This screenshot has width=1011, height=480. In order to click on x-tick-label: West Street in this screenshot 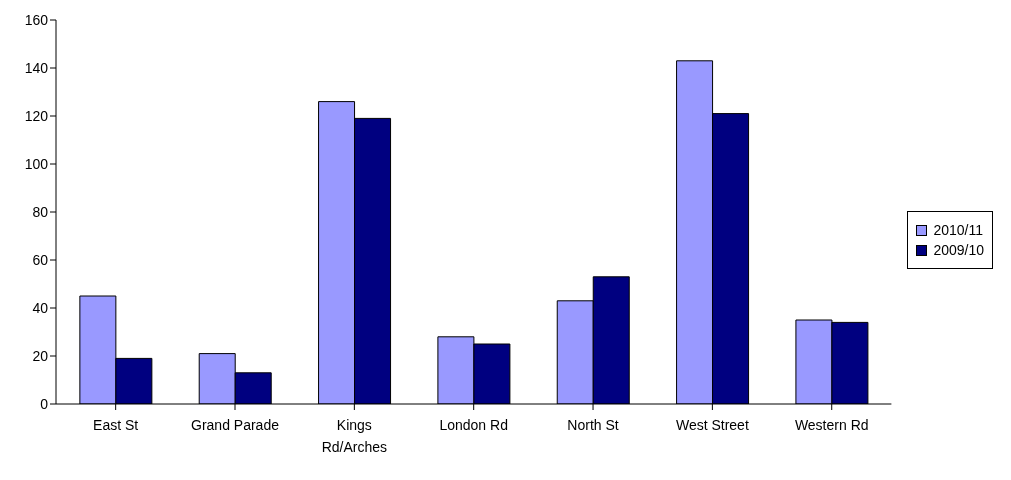, I will do `click(712, 425)`.